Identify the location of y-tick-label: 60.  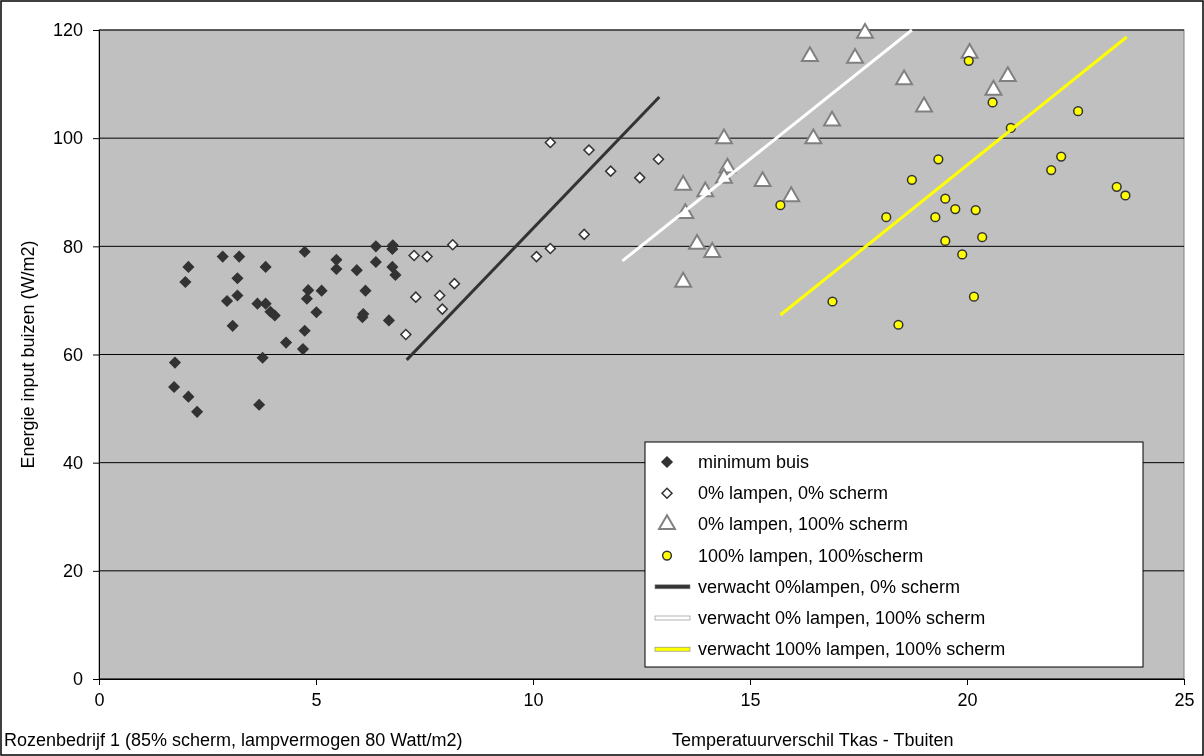
(72, 354).